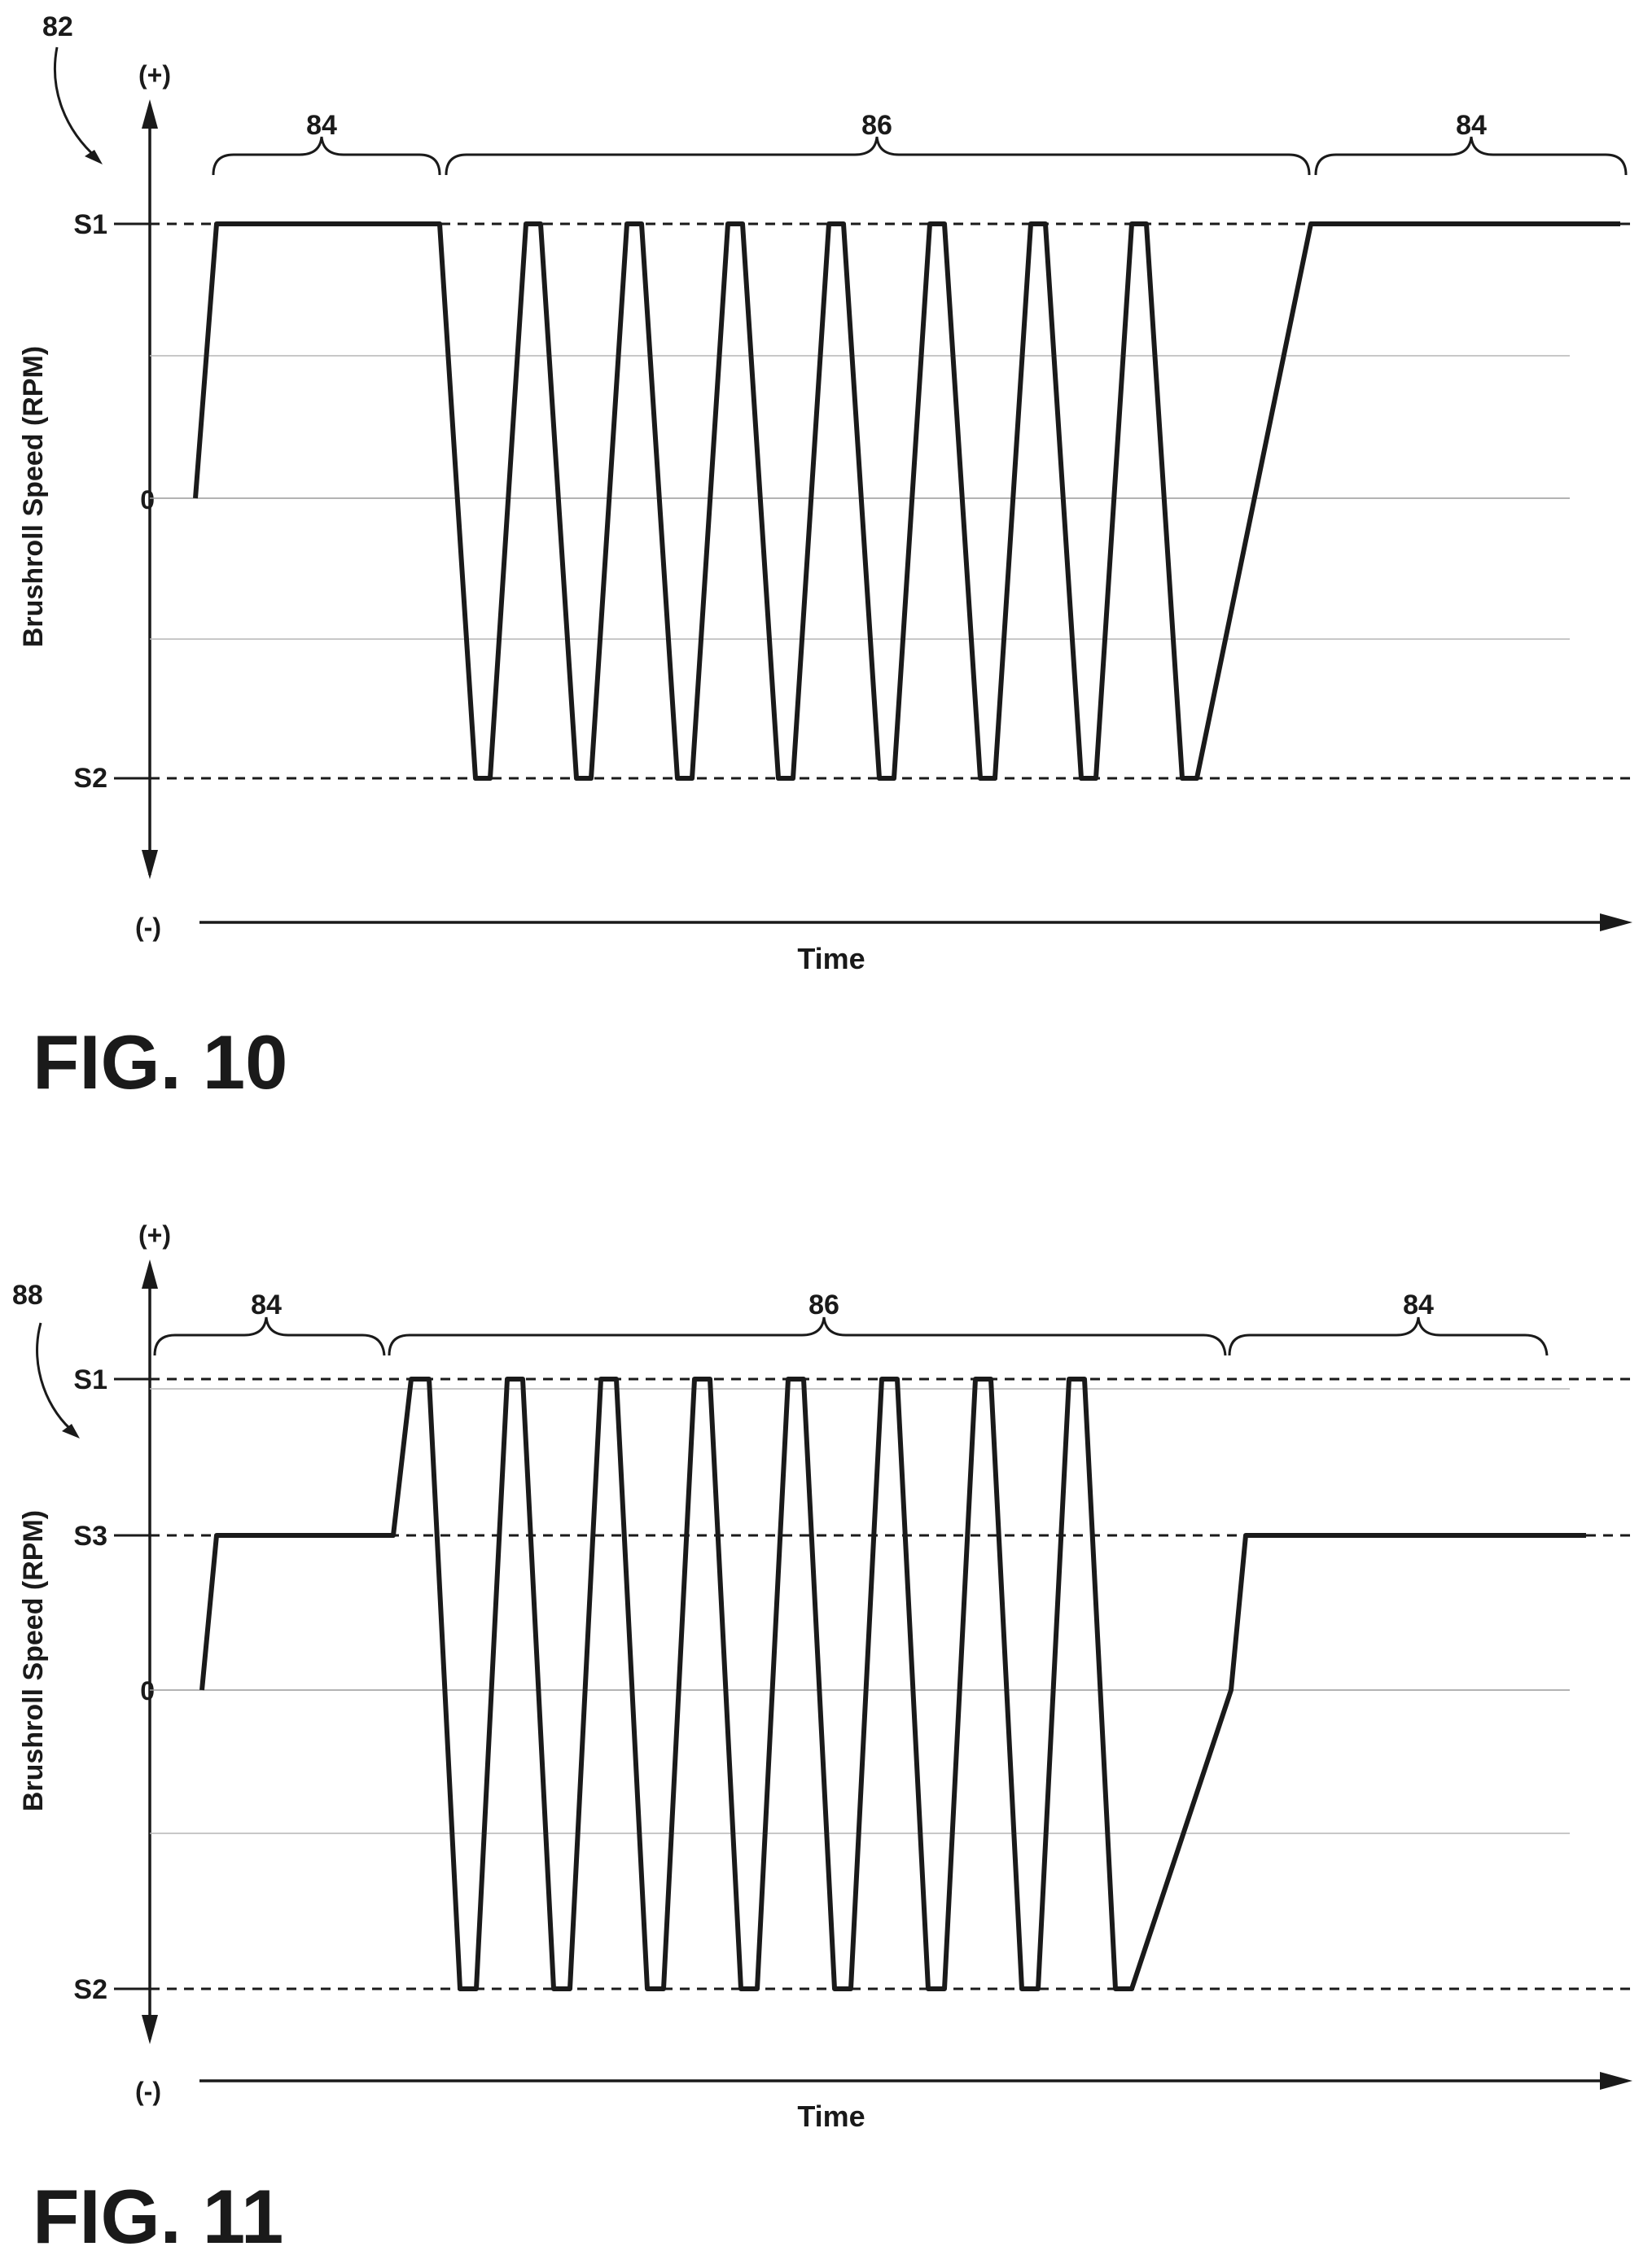 This screenshot has height=2264, width=1652. Describe the element at coordinates (27, 1295) in the screenshot. I see `ref-numeral-88: 88` at that location.